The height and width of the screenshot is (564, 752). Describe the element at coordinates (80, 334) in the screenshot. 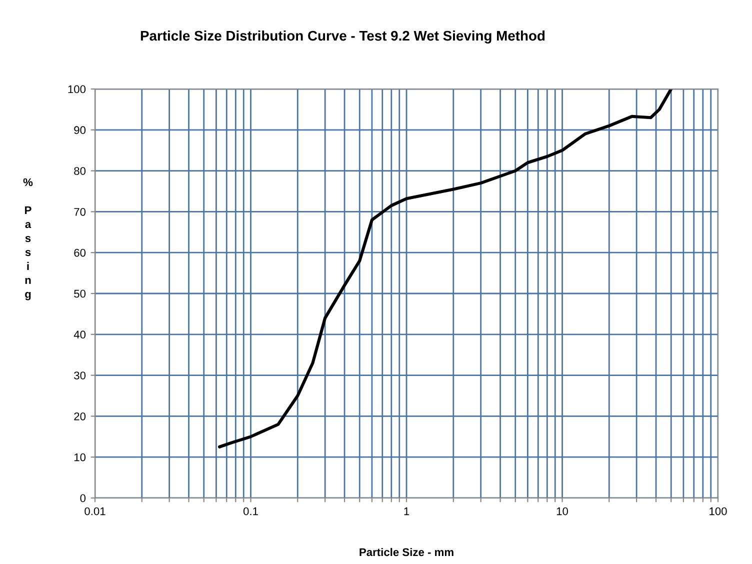

I see `y-tick-label: 40` at that location.